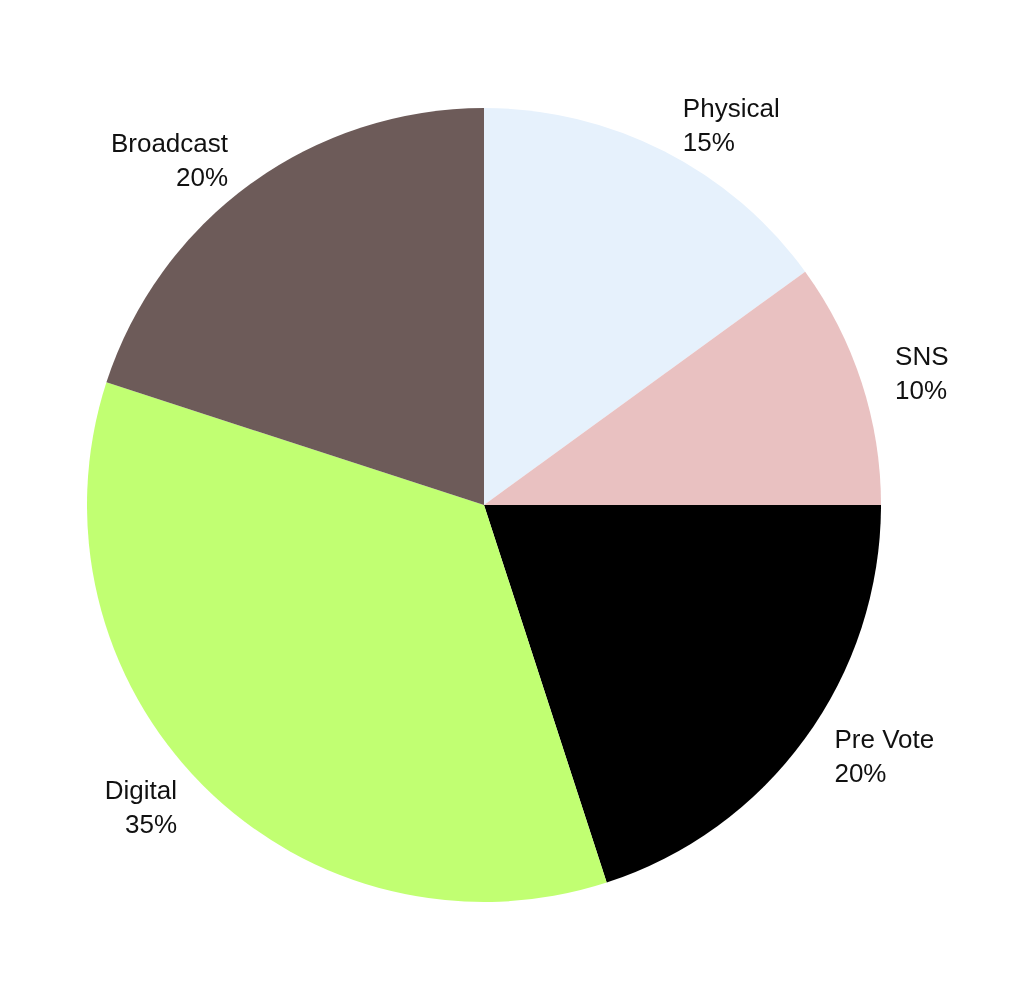  Describe the element at coordinates (141, 789) in the screenshot. I see `slice-label: Digital` at that location.